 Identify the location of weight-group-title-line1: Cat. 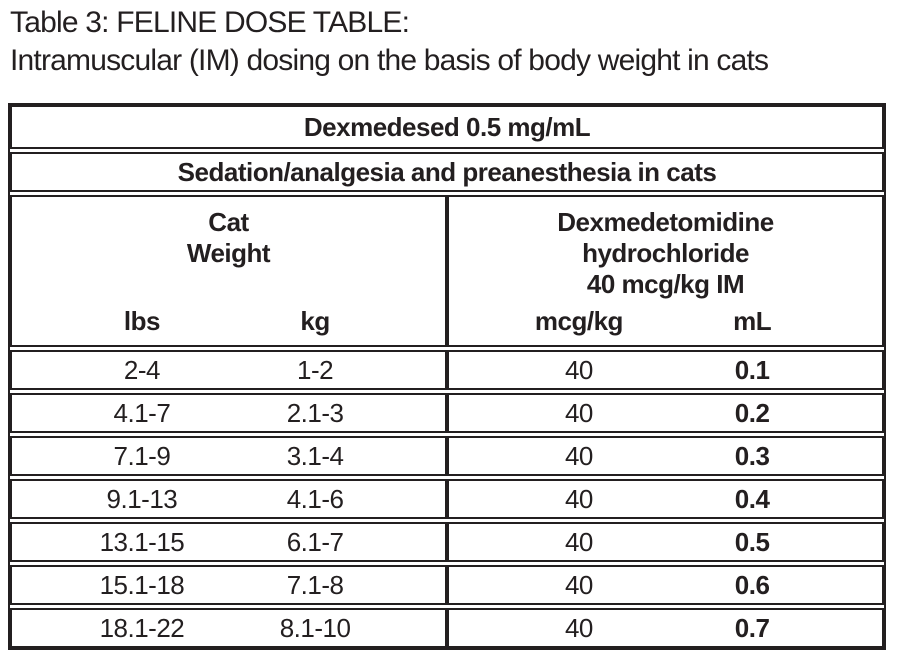
(228, 222).